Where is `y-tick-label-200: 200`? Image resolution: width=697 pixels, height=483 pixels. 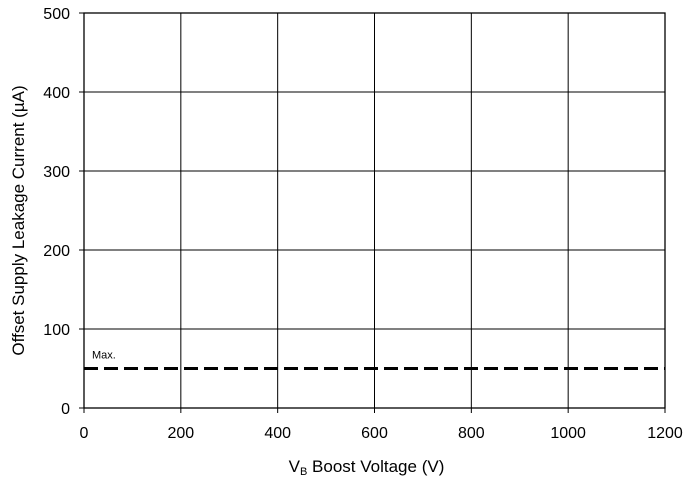
y-tick-label-200: 200 is located at coordinates (56, 251).